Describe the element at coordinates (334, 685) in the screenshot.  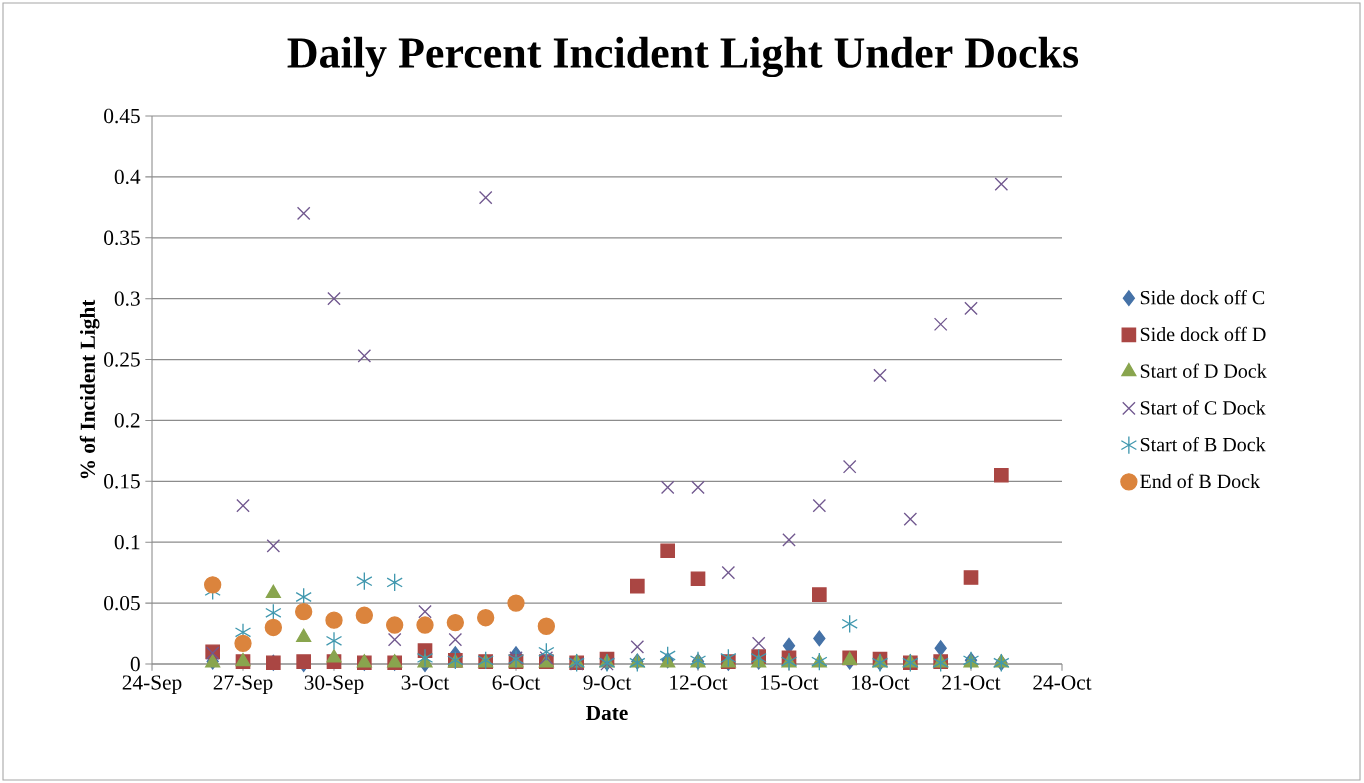
I see `x-tick-label: 30-Sep` at that location.